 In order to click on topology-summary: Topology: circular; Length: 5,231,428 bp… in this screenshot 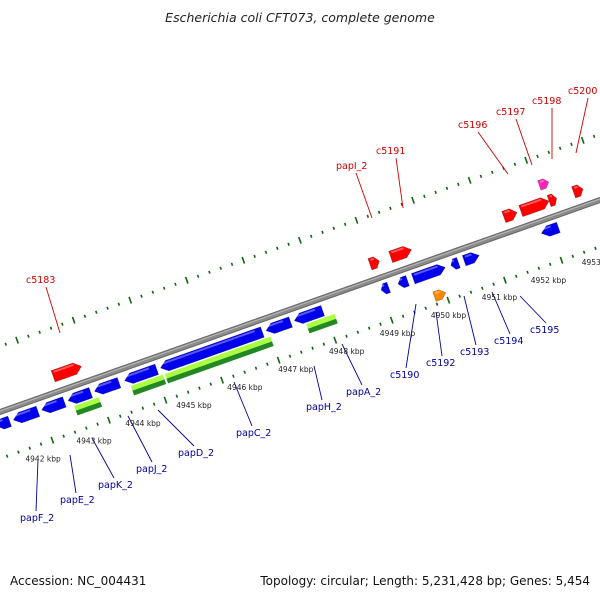, I will do `click(425, 581)`.